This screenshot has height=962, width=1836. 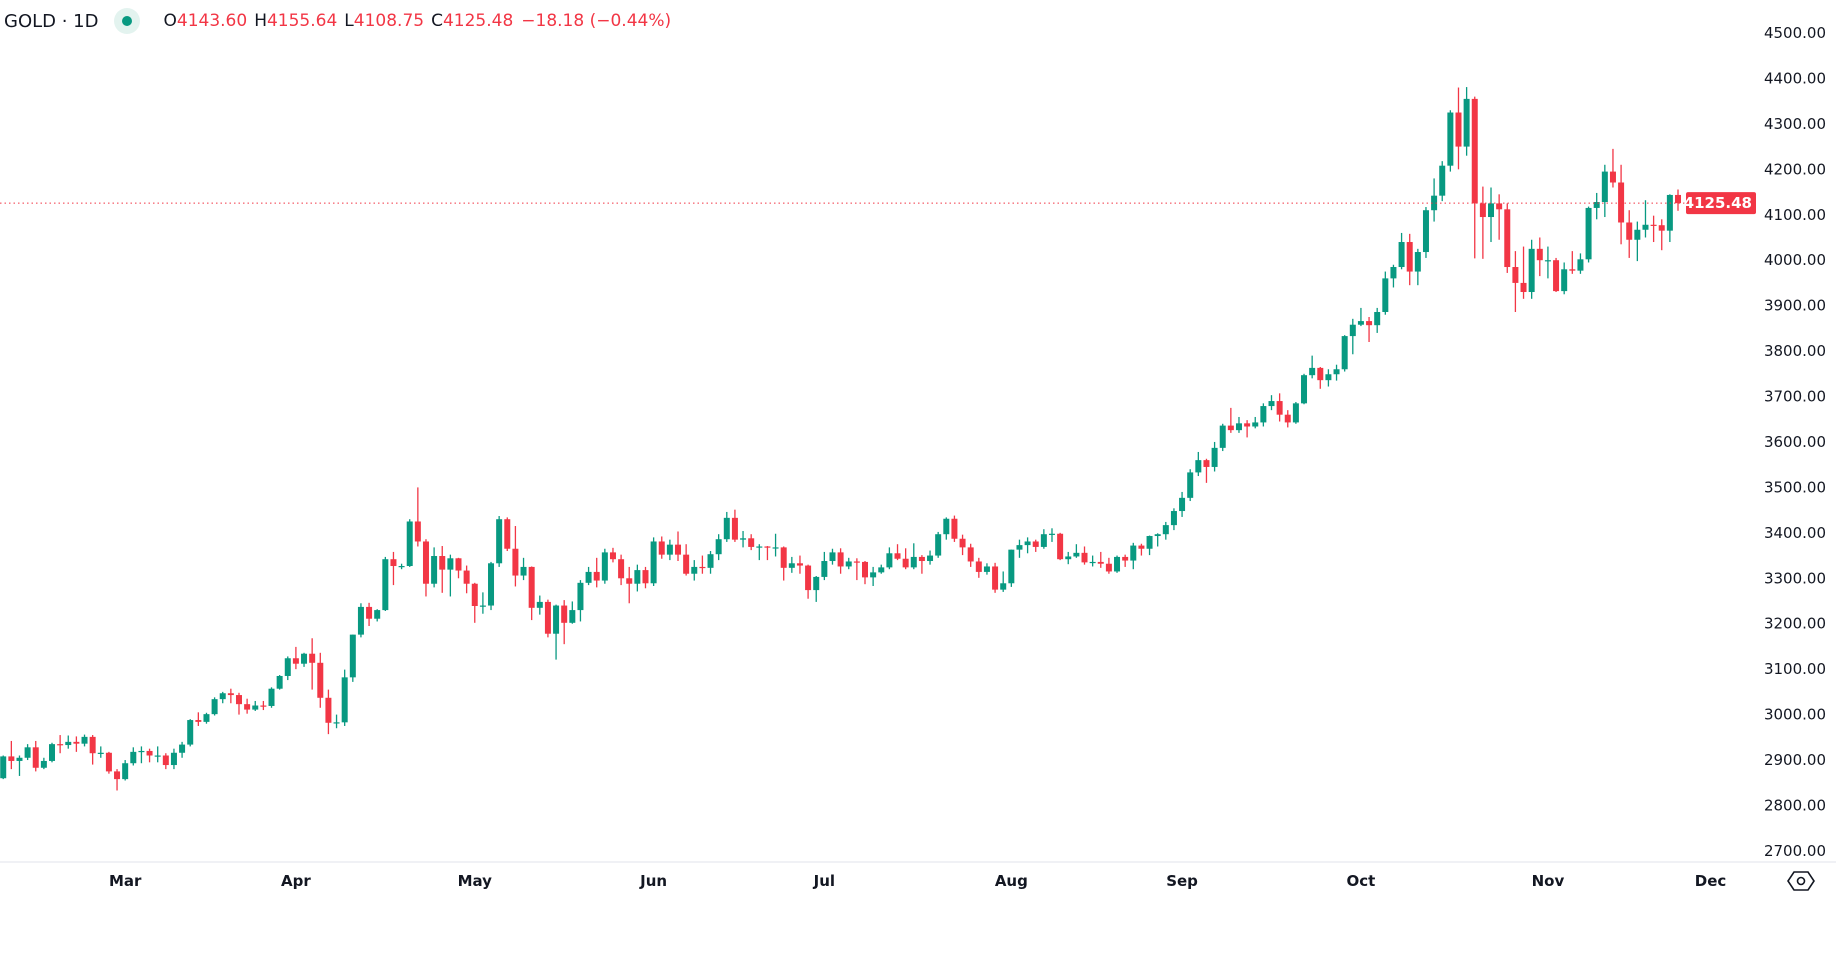 I want to click on price-tick-label: 3000.00, so click(x=1795, y=715).